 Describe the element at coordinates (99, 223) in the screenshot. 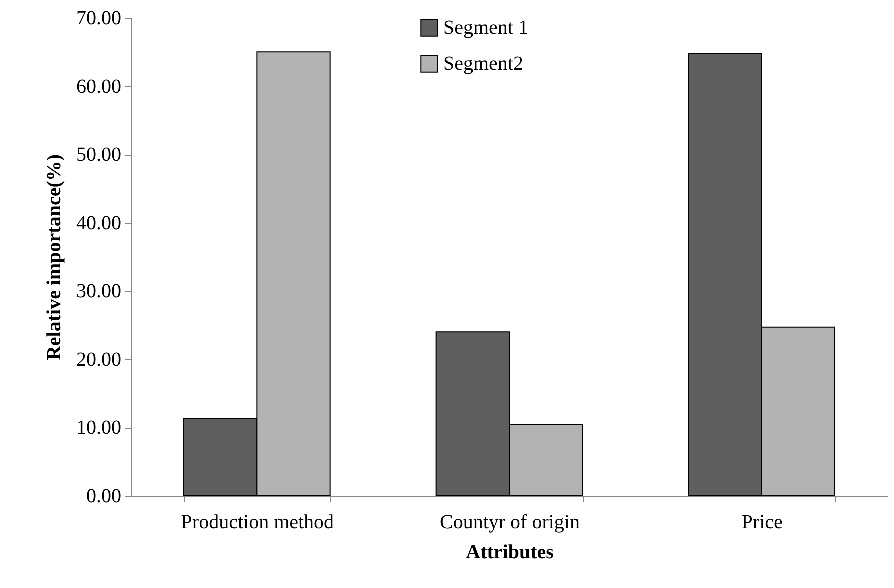

I see `y-tick-label: 40.00` at that location.